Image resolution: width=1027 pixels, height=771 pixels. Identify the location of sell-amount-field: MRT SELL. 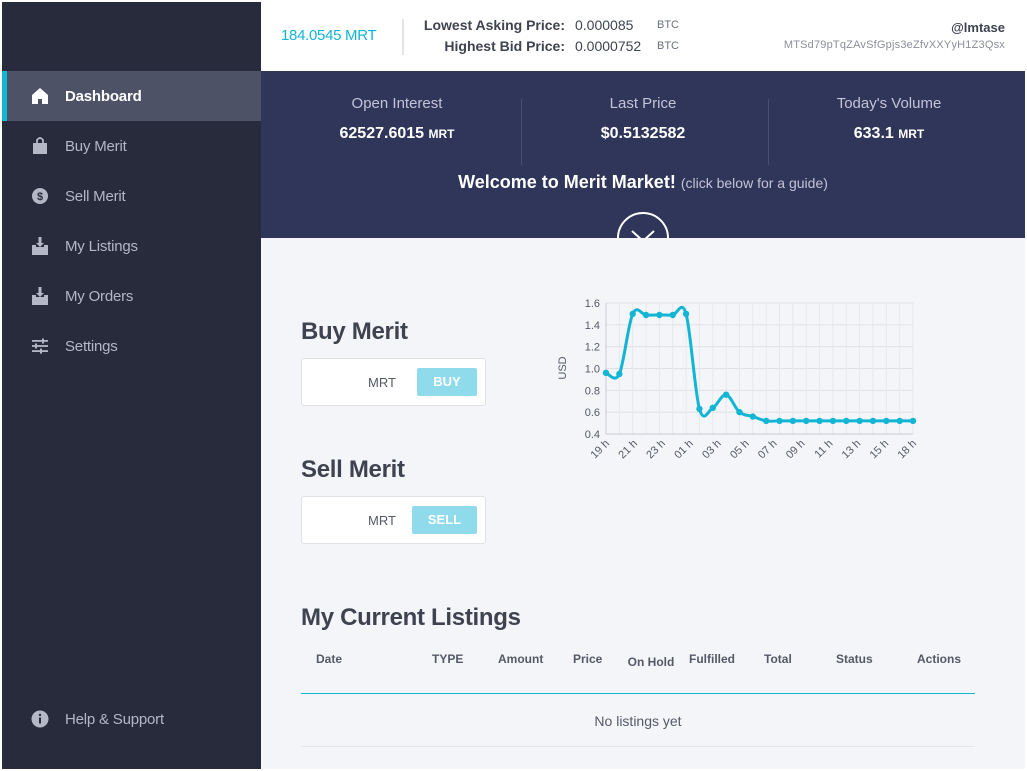
(393, 520).